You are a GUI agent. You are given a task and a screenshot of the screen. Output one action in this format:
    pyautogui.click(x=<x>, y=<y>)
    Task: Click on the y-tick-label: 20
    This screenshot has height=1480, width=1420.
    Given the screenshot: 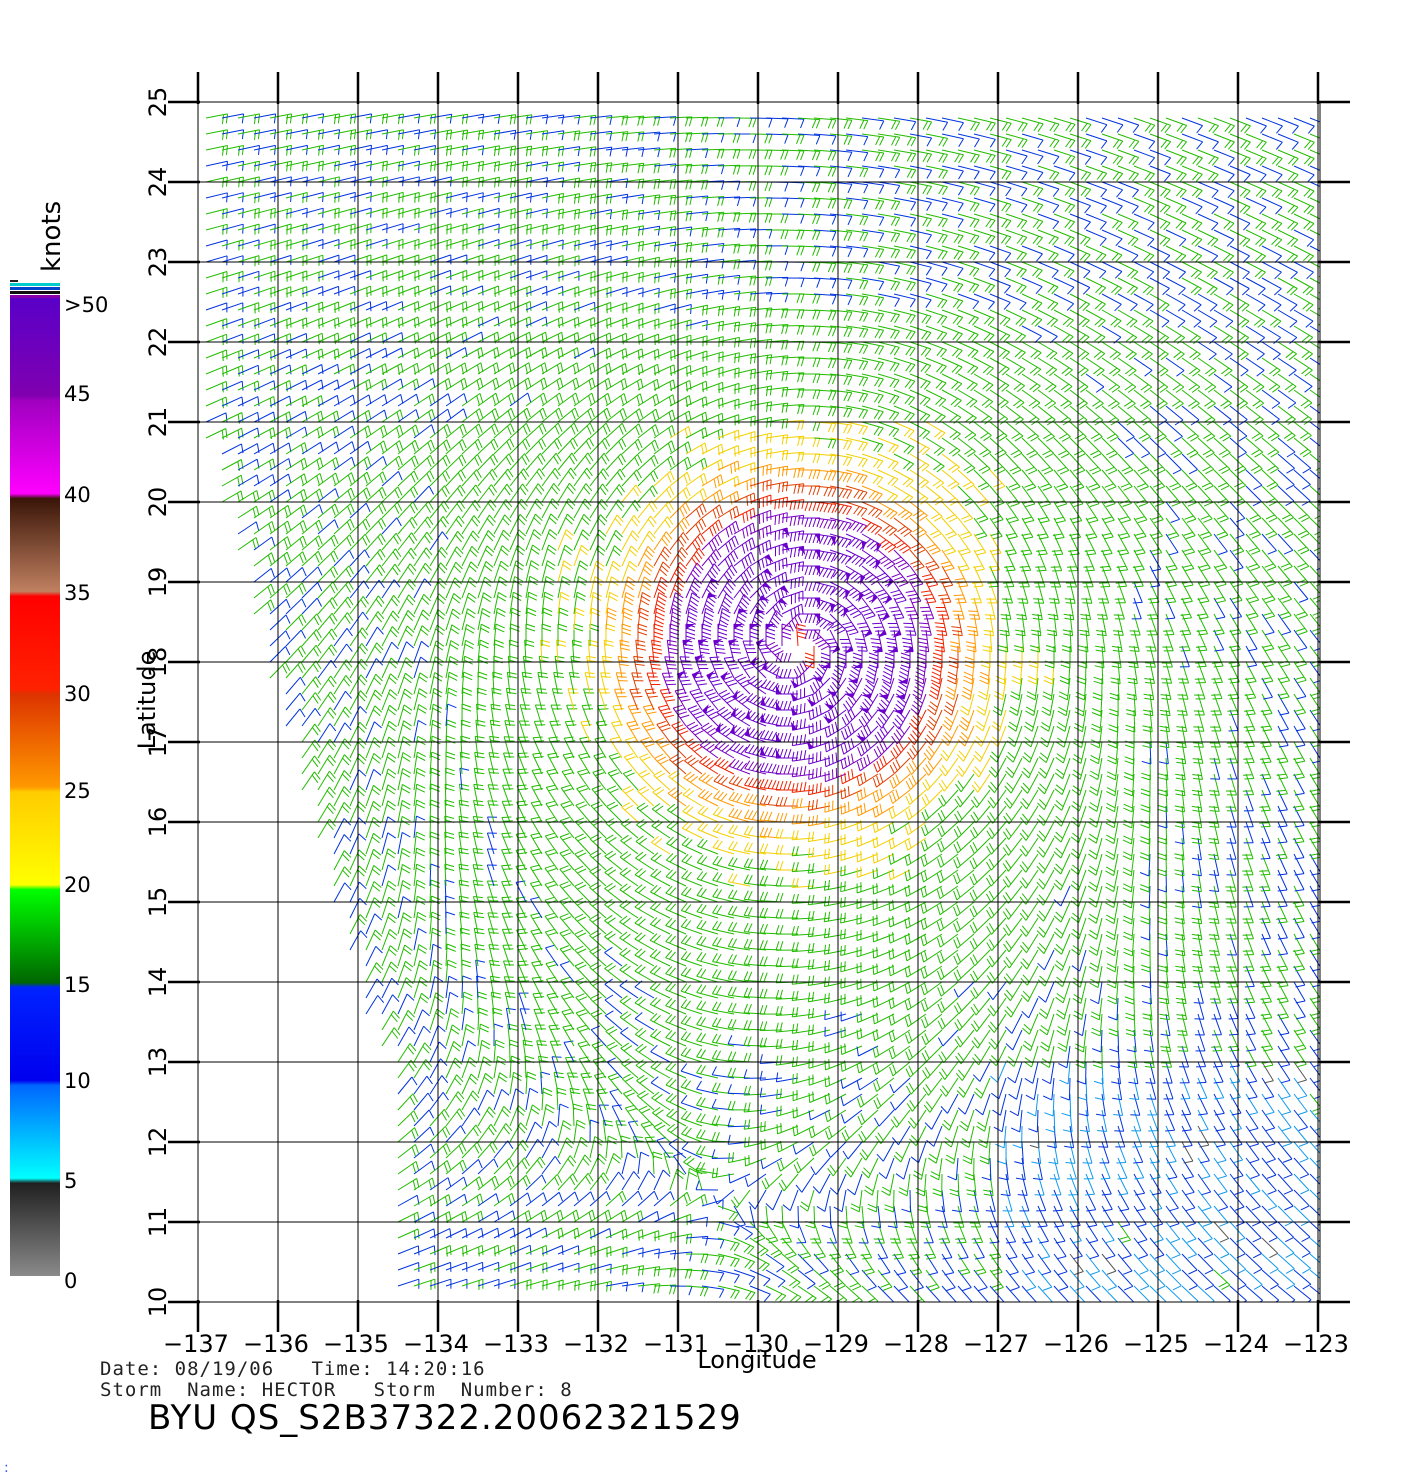 What is the action you would take?
    pyautogui.click(x=158, y=502)
    